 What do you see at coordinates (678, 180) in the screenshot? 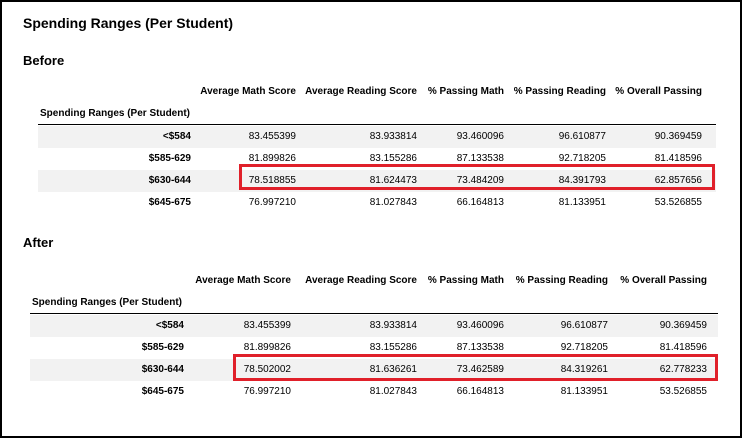
I see `cell-pct-overall-passing: 62.857656` at bounding box center [678, 180].